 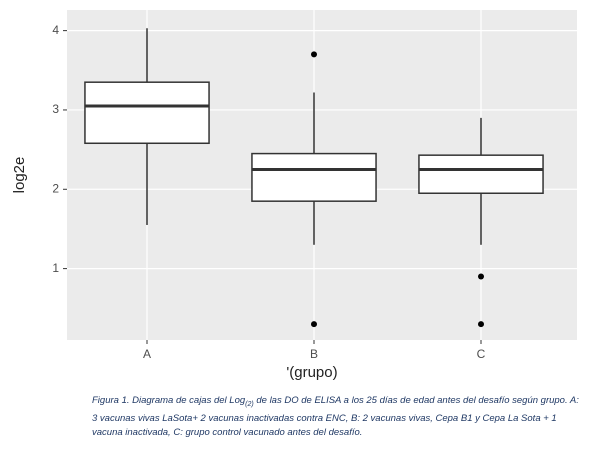 I want to click on y-axis-title: log2e, so click(x=19, y=175).